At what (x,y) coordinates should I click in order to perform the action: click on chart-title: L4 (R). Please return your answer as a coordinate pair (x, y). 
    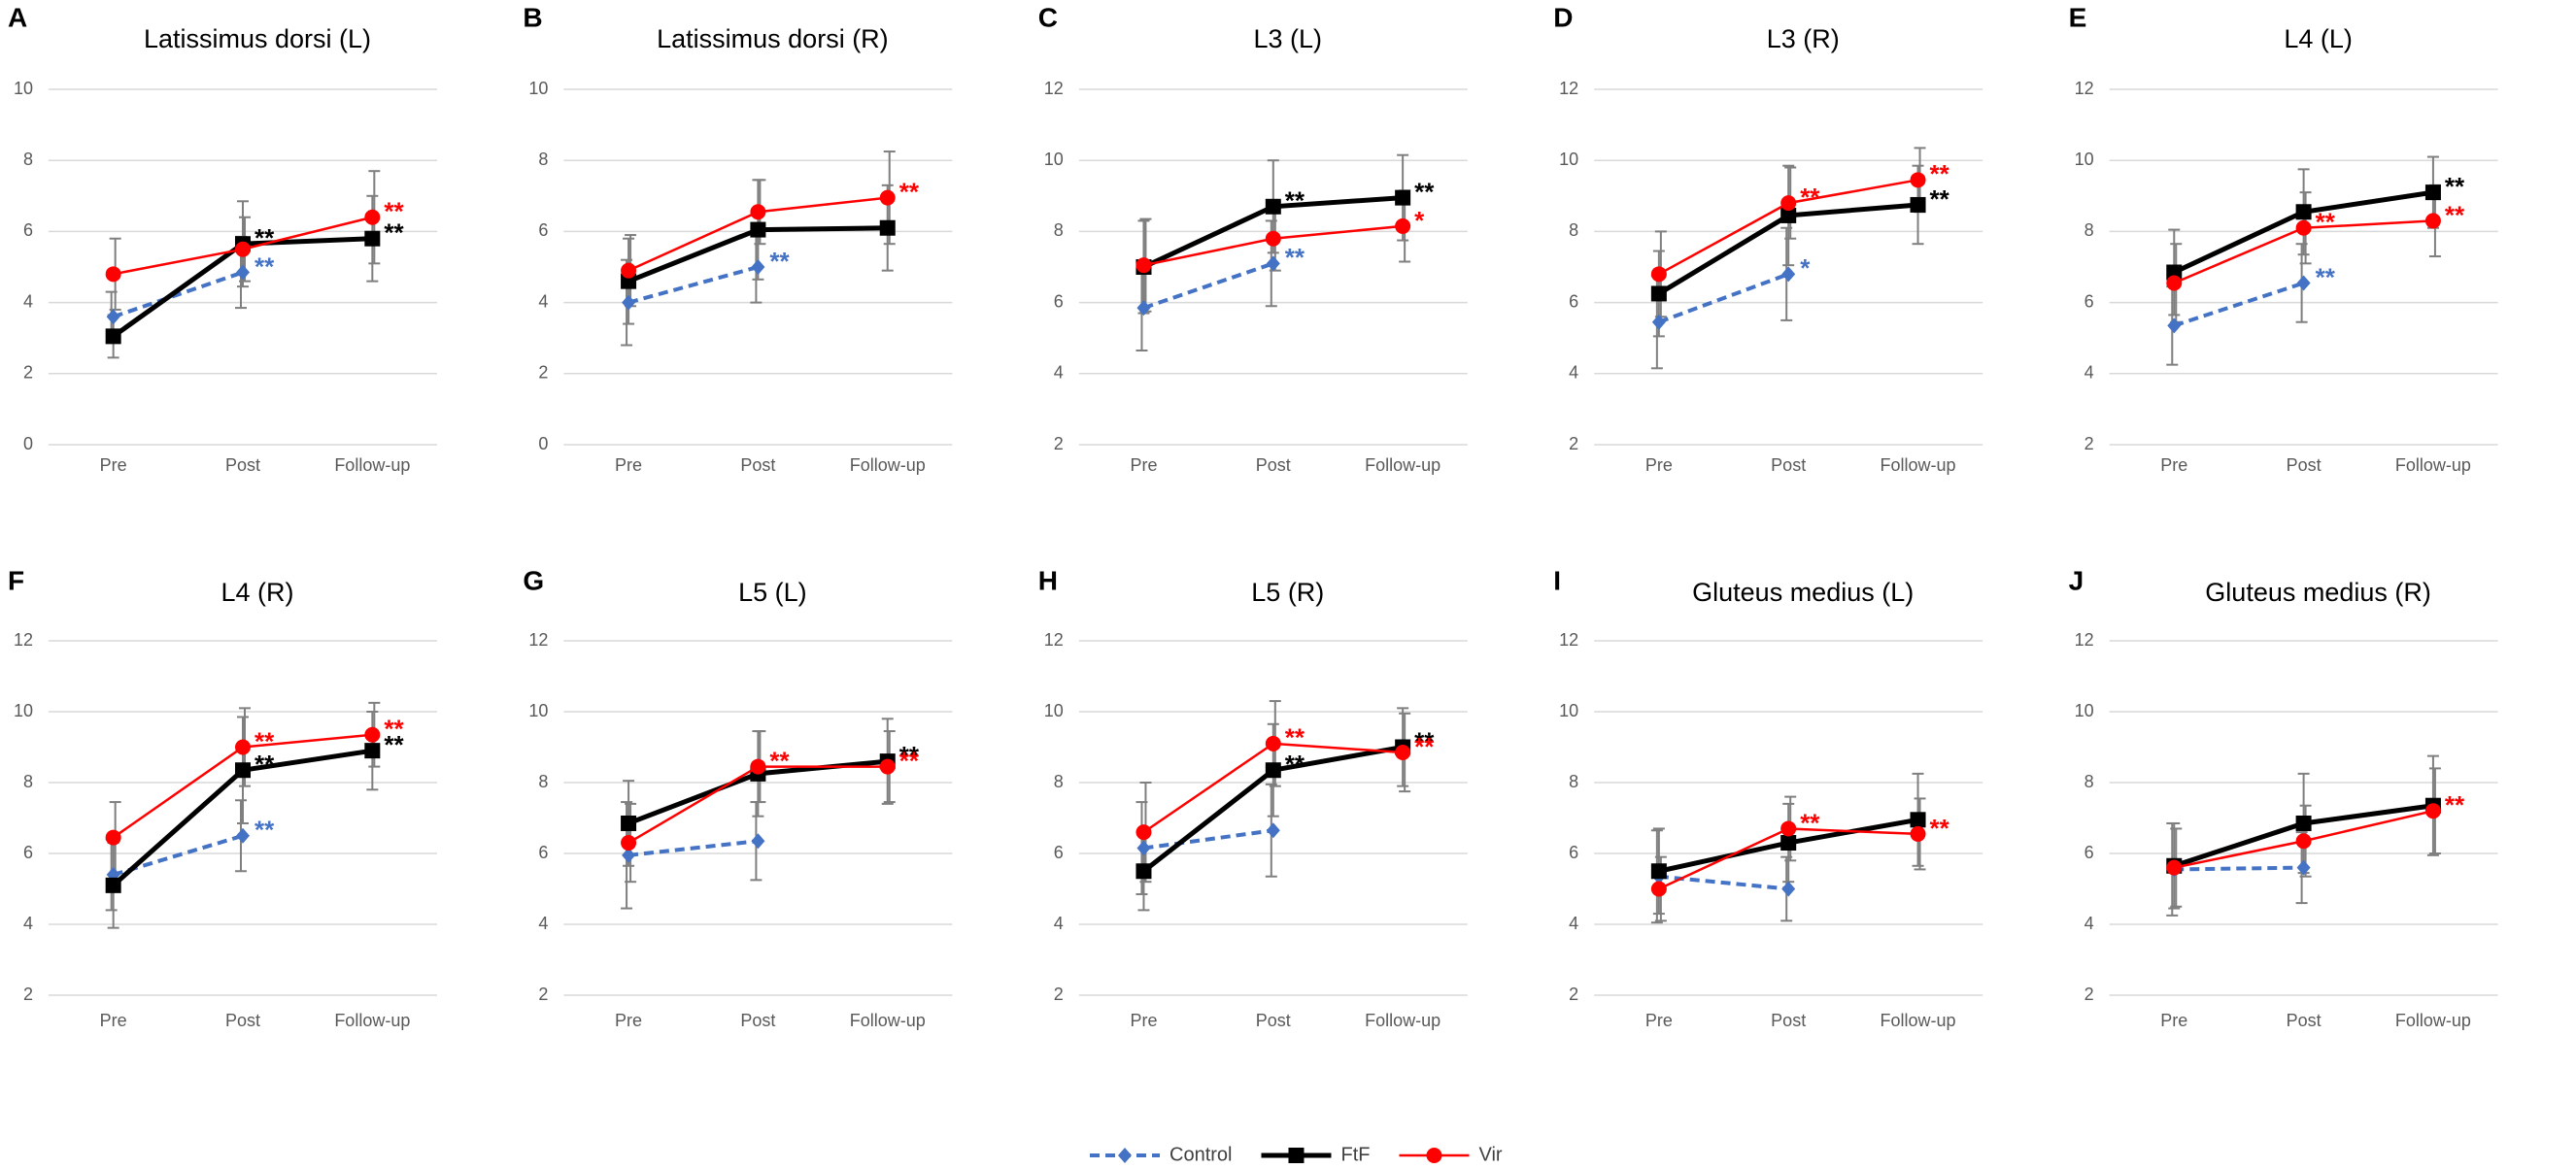
    Looking at the image, I should click on (256, 592).